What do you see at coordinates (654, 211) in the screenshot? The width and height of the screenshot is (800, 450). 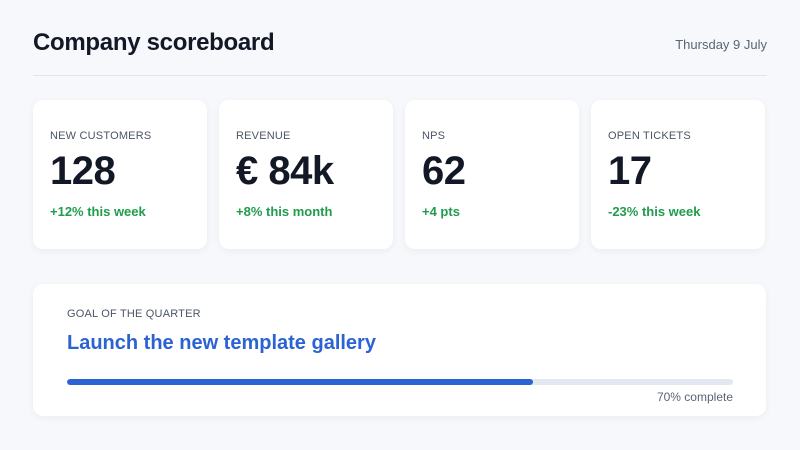 I see `metric-delta: -23% this week` at bounding box center [654, 211].